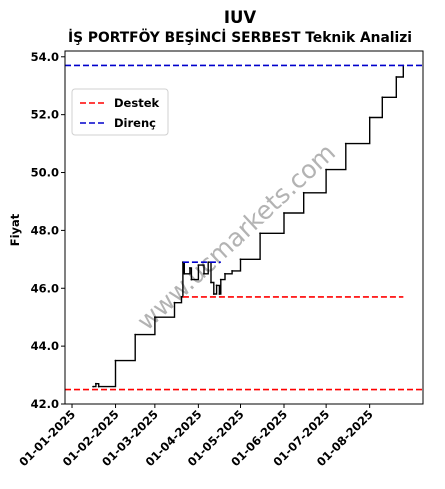  Describe the element at coordinates (45, 230) in the screenshot. I see `y-tick-label: 48.0` at that location.